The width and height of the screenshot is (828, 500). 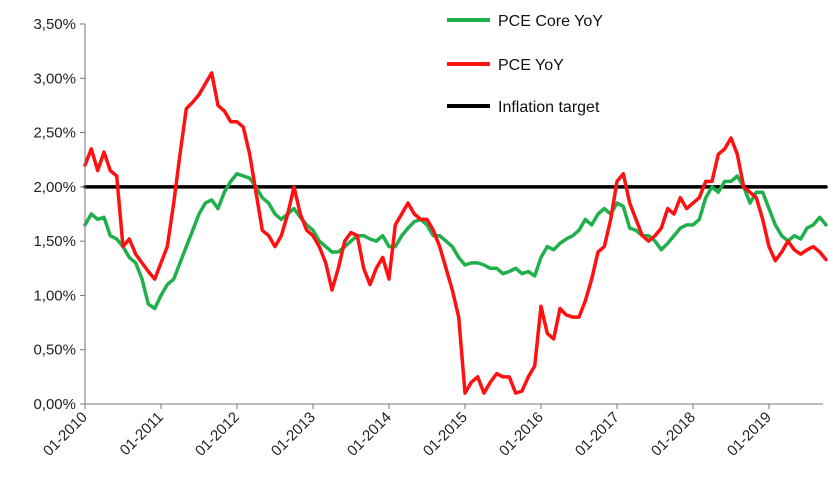 What do you see at coordinates (54, 187) in the screenshot?
I see `y-tick-label: 2,00%` at bounding box center [54, 187].